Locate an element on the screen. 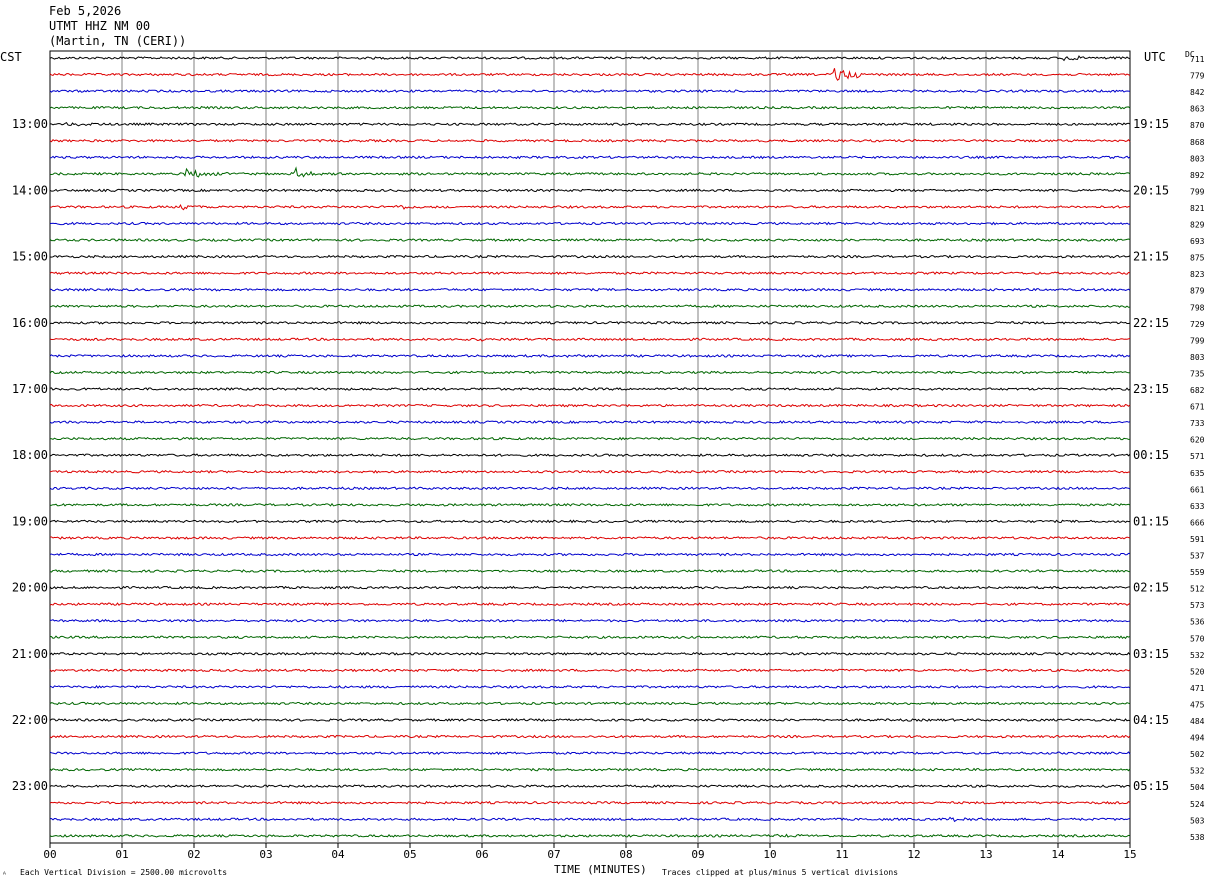 This screenshot has width=1210, height=886. right-hour-label-0115: 01:15 is located at coordinates (1151, 521).